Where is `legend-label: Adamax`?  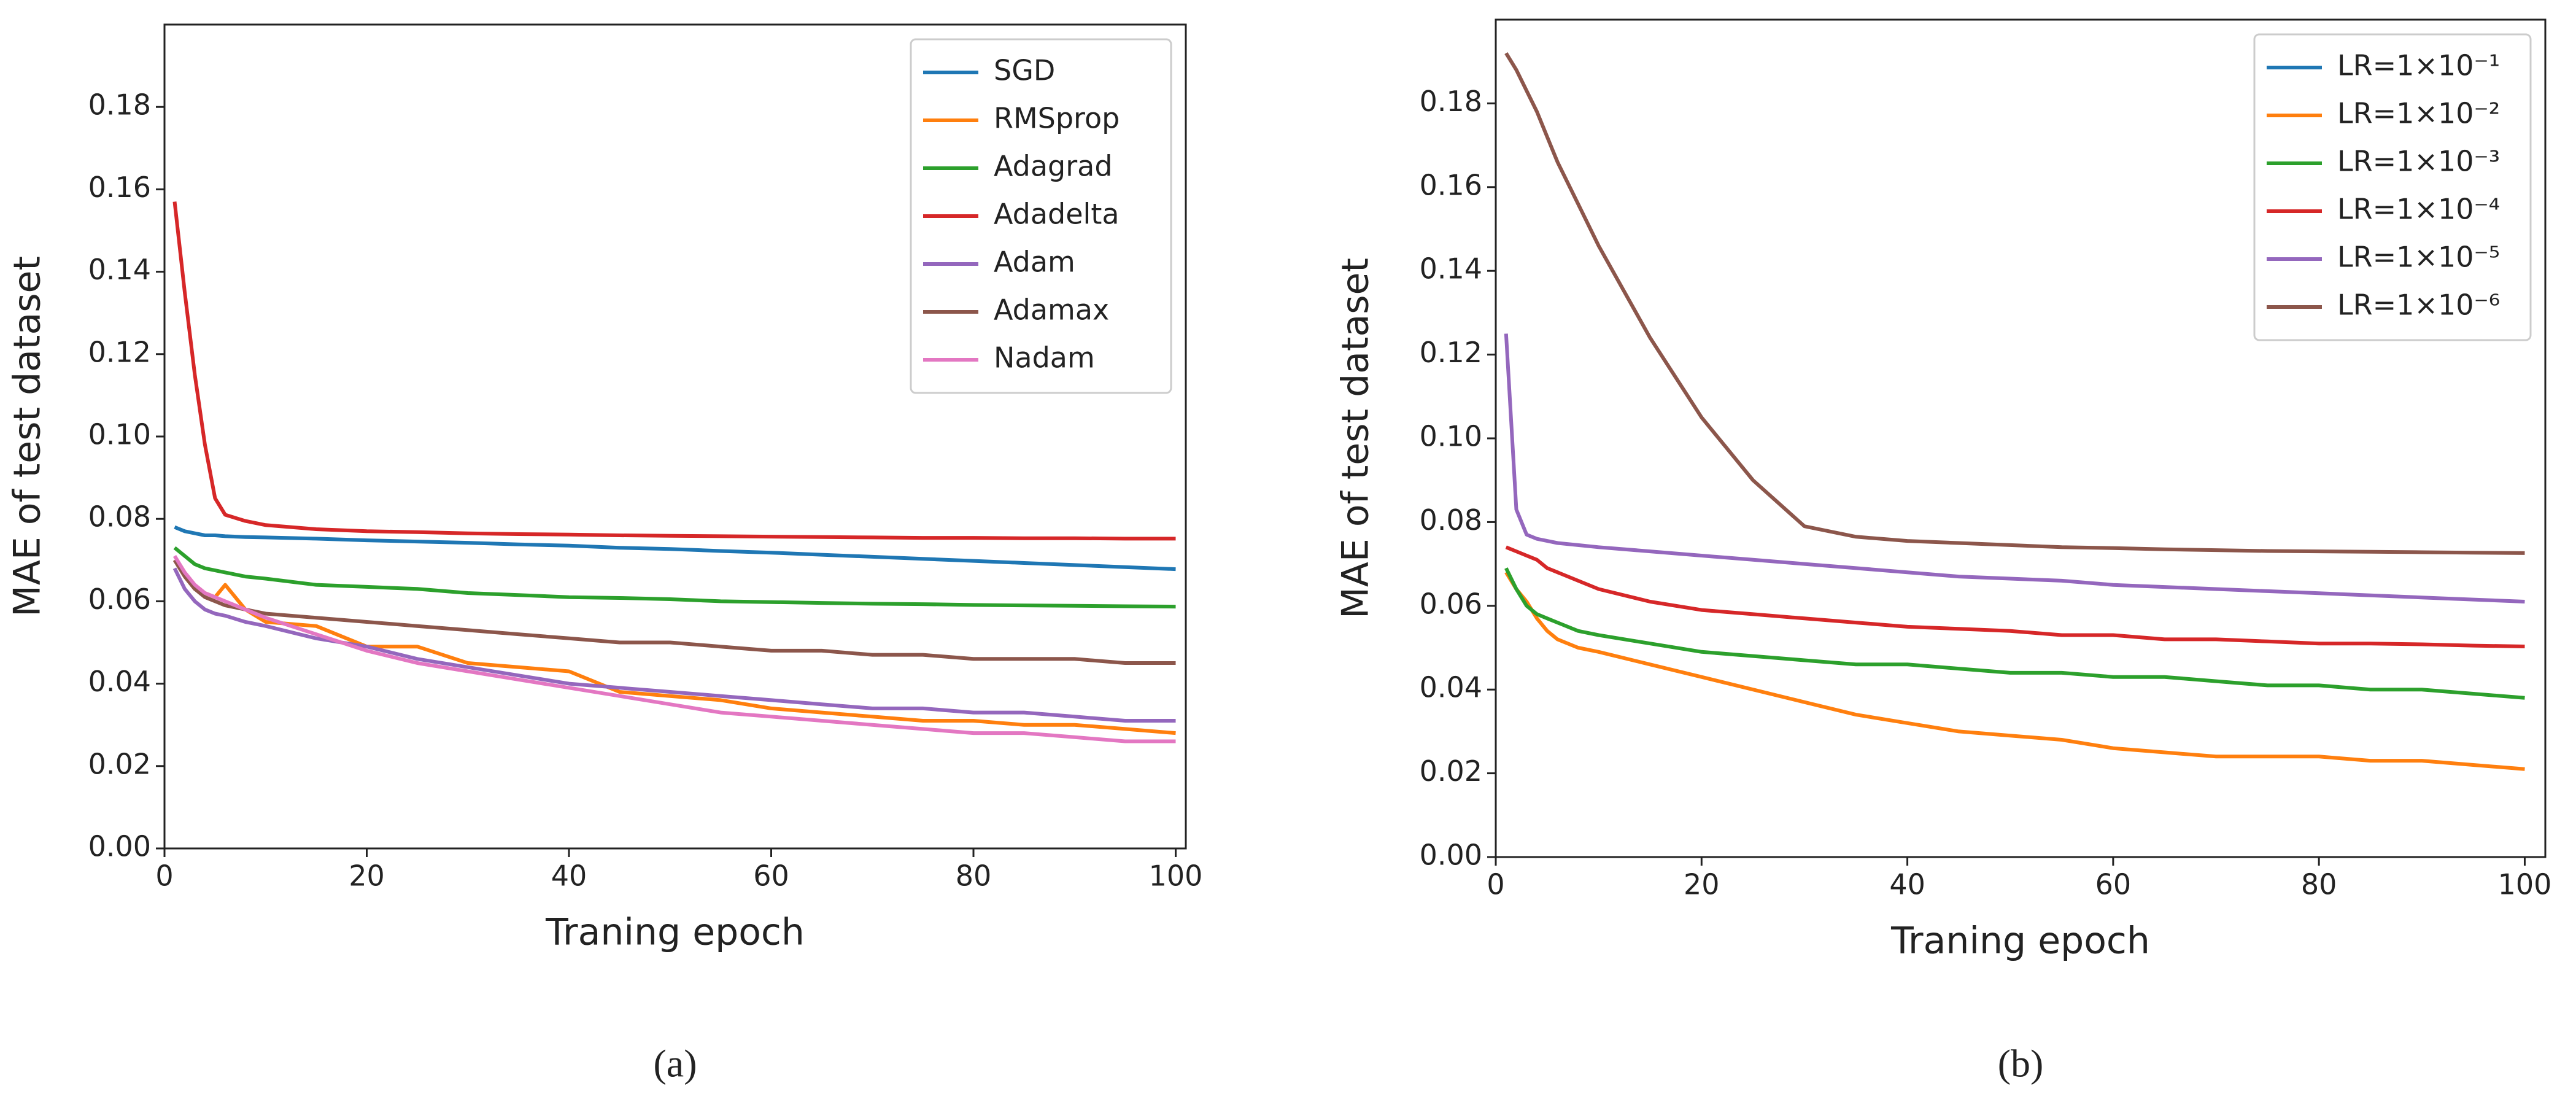
legend-label: Adamax is located at coordinates (1051, 310).